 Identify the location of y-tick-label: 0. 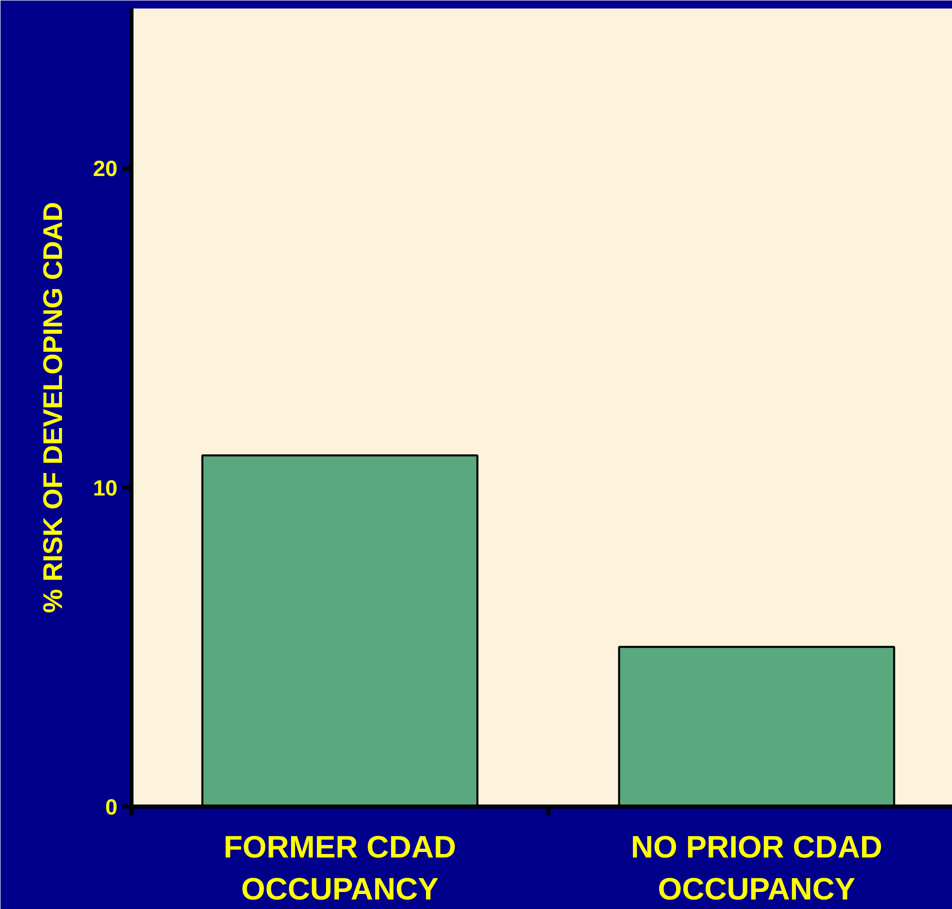
(111, 807).